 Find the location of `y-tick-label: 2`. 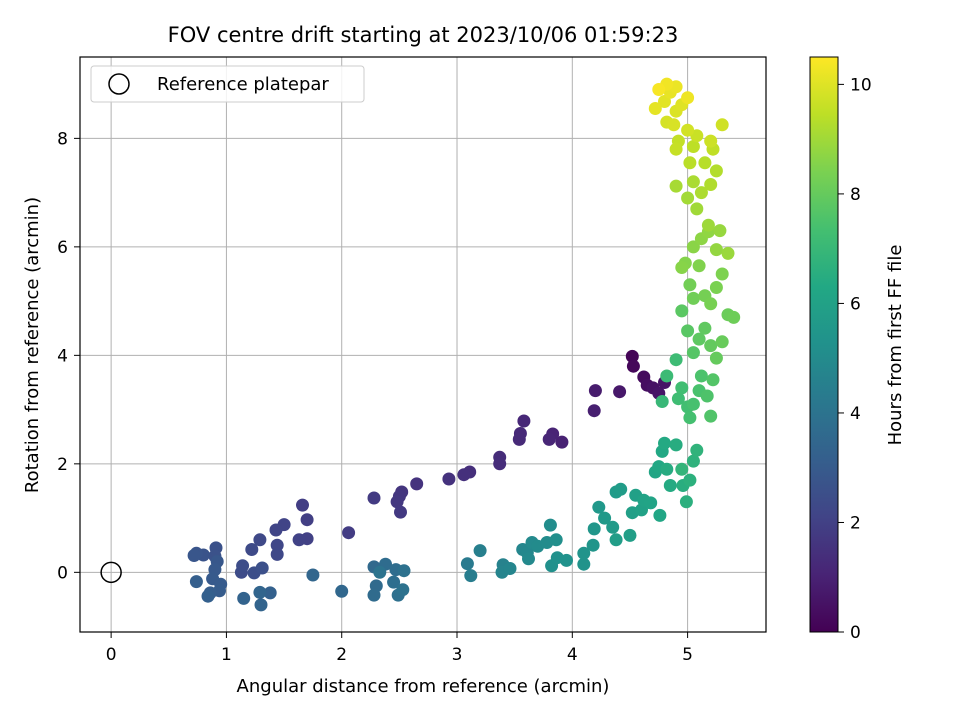

y-tick-label: 2 is located at coordinates (62, 465).